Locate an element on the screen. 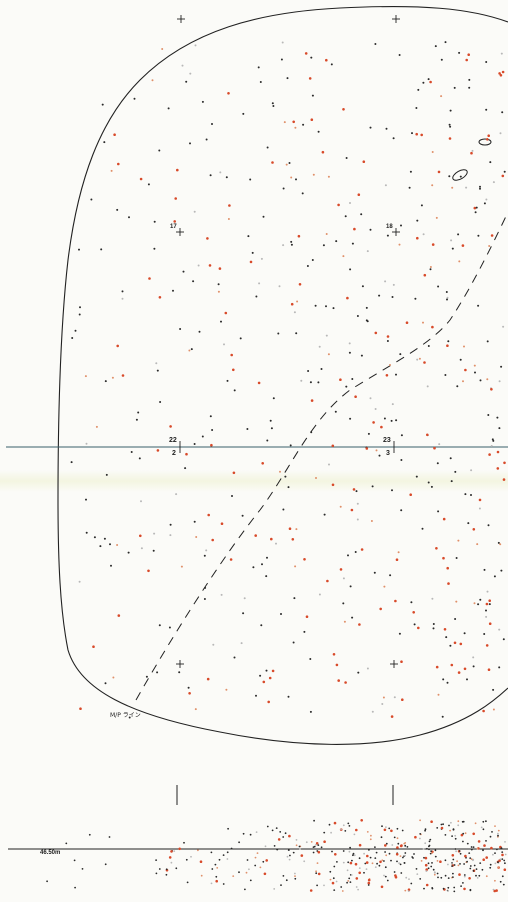 This screenshot has height=902, width=508. grid-label-23: 23 is located at coordinates (387, 440).